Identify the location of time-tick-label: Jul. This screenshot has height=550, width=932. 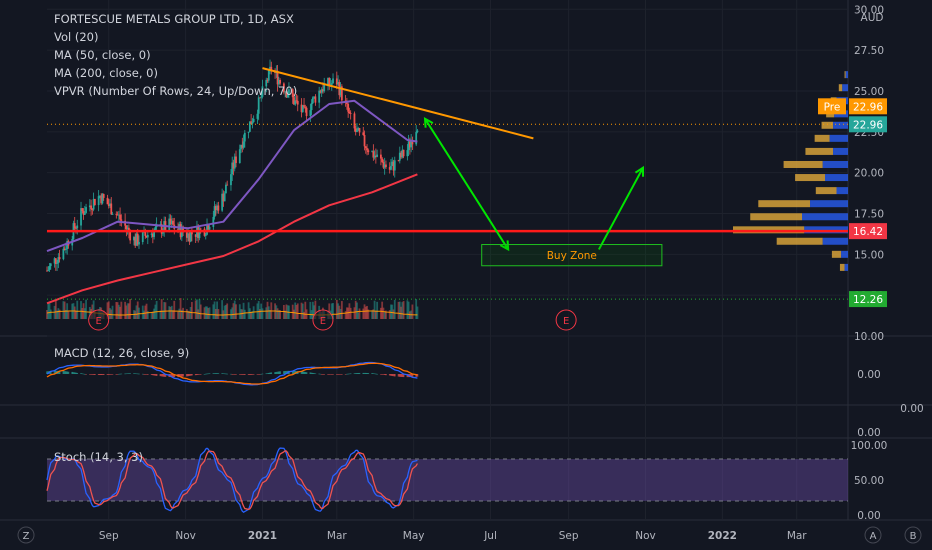
(490, 536).